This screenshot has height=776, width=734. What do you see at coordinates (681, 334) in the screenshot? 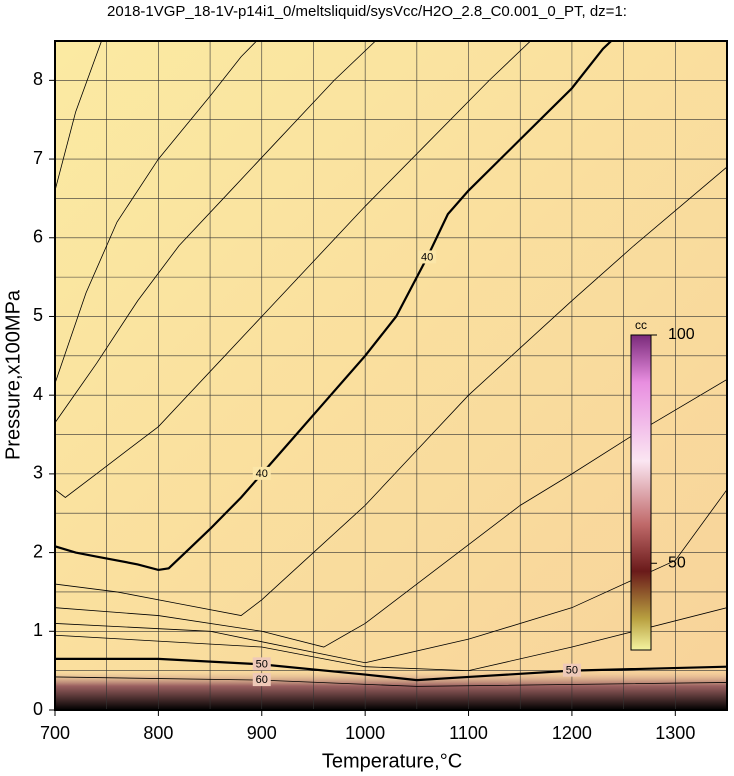
I see `colorbar-tick-label: 100` at bounding box center [681, 334].